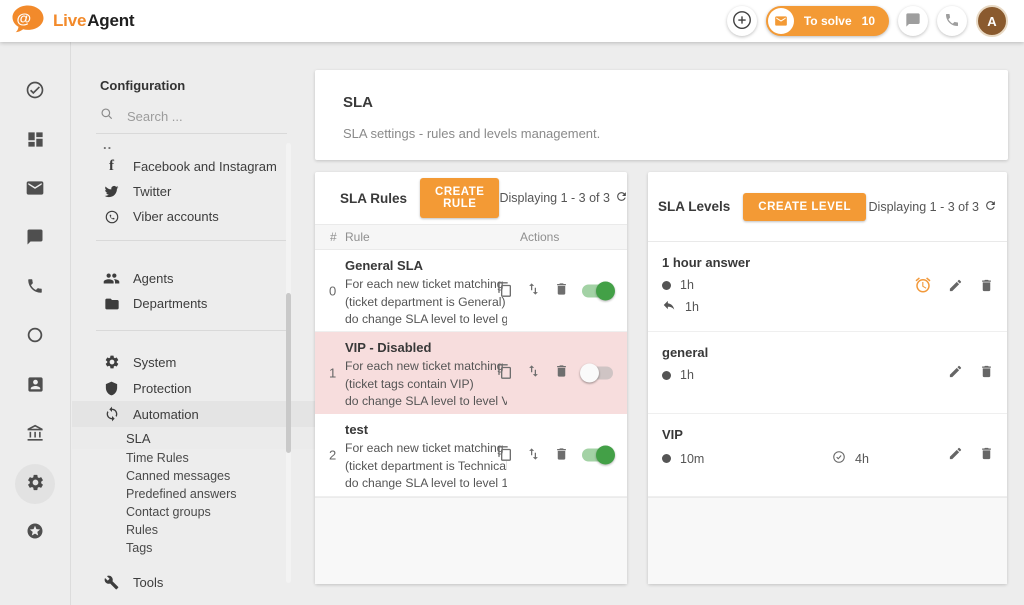 Image resolution: width=1024 pixels, height=605 pixels. Describe the element at coordinates (288, 373) in the screenshot. I see `scrollbar-thumb` at that location.